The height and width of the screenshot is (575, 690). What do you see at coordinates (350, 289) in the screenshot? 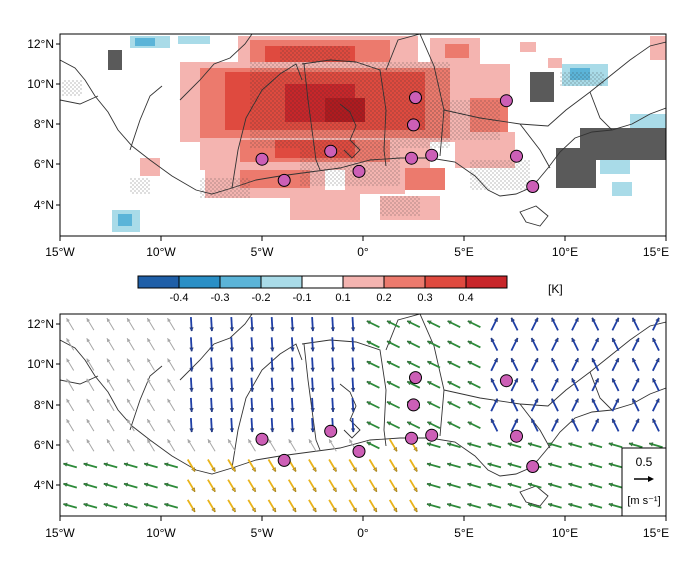
I see `colorbar: -0.4 -0.3 -0.2 -0.1 0.1 0.2 0.3 0.4 [K]` at bounding box center [350, 289].